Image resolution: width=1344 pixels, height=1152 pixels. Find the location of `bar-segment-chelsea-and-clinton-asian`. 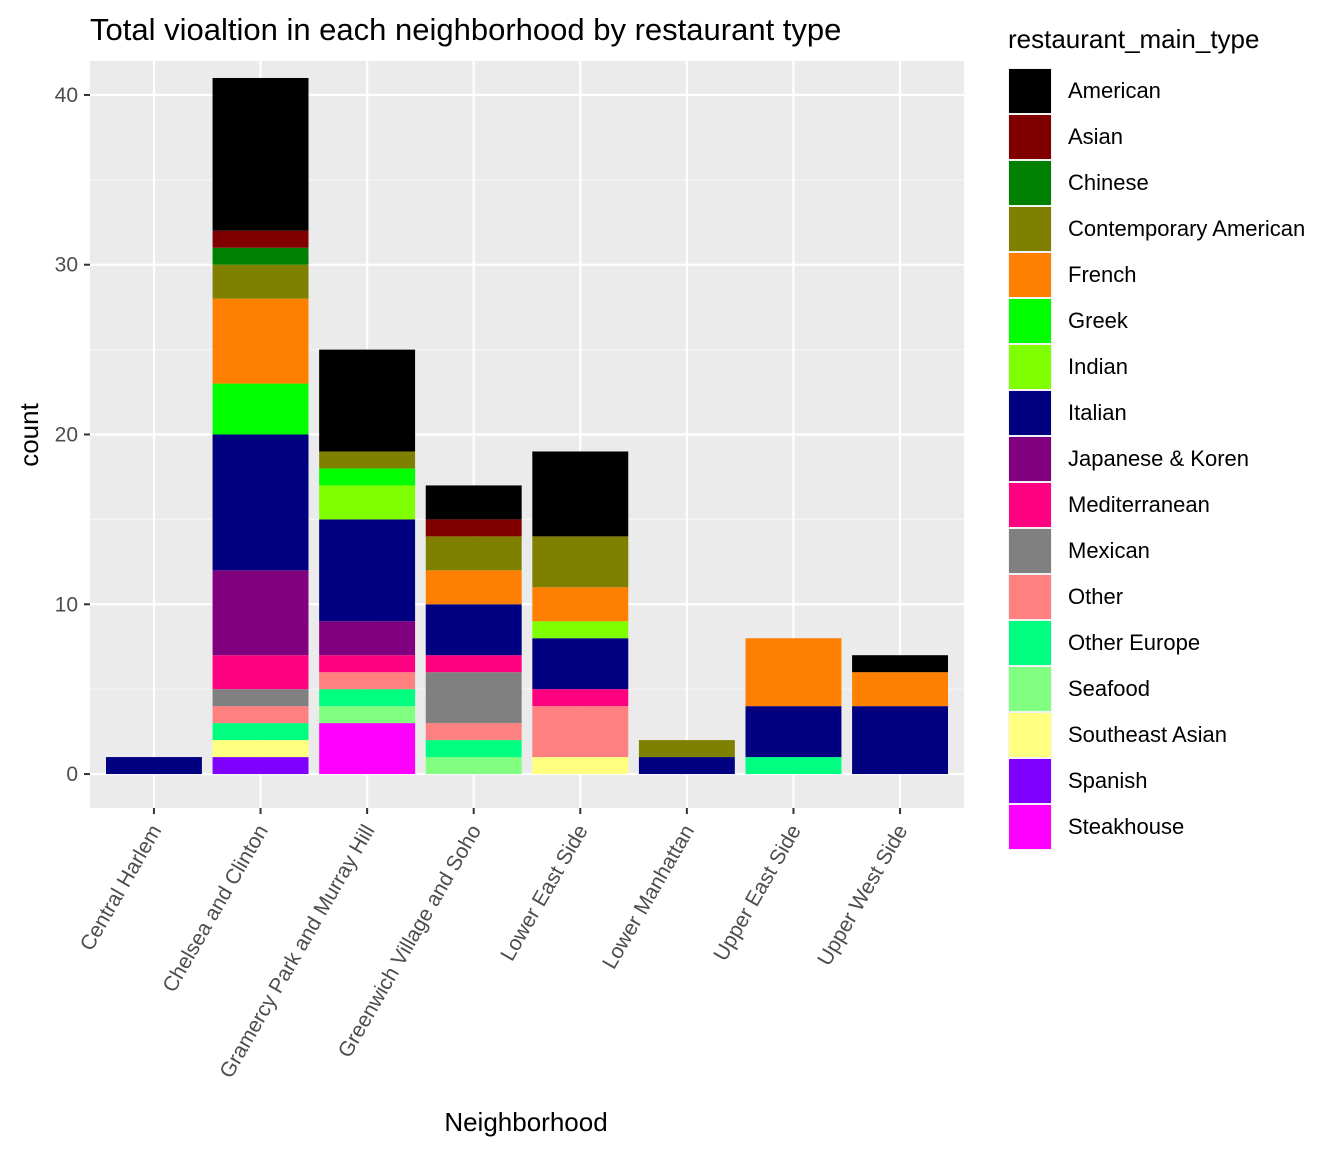

bar-segment-chelsea-and-clinton-asian is located at coordinates (260, 239).